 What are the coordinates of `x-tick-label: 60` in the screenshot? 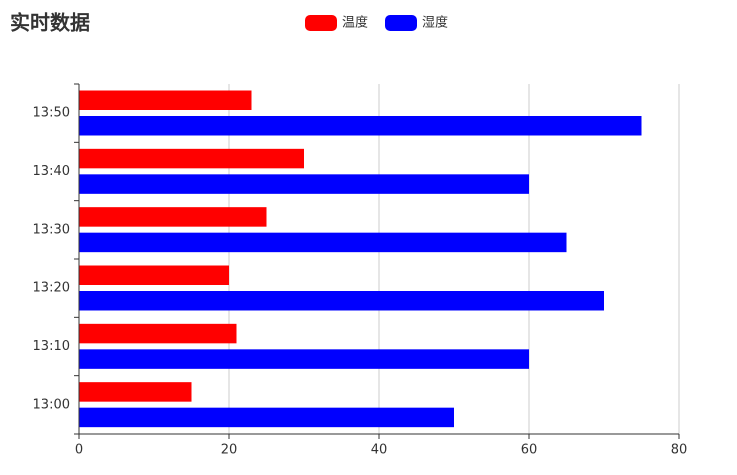 It's located at (529, 450).